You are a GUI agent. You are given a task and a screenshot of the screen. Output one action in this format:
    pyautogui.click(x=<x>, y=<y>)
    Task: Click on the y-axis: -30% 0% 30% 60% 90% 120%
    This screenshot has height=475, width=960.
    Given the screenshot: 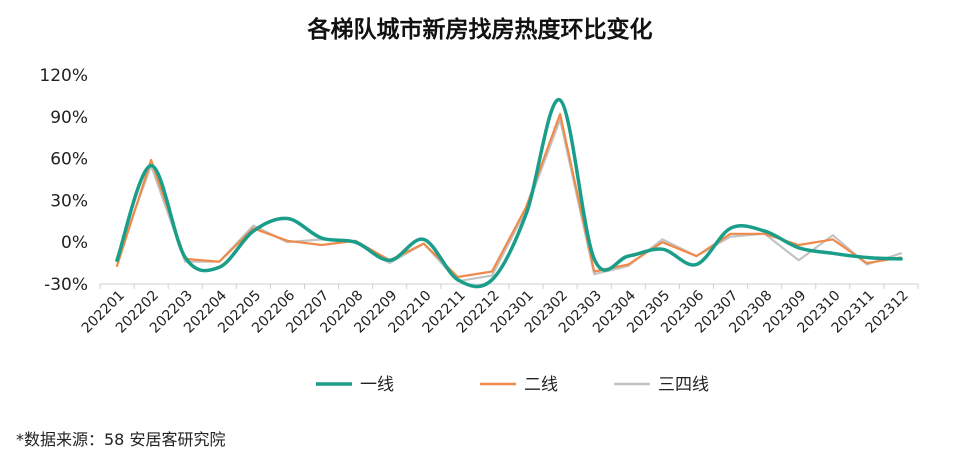 What is the action you would take?
    pyautogui.click(x=63, y=180)
    